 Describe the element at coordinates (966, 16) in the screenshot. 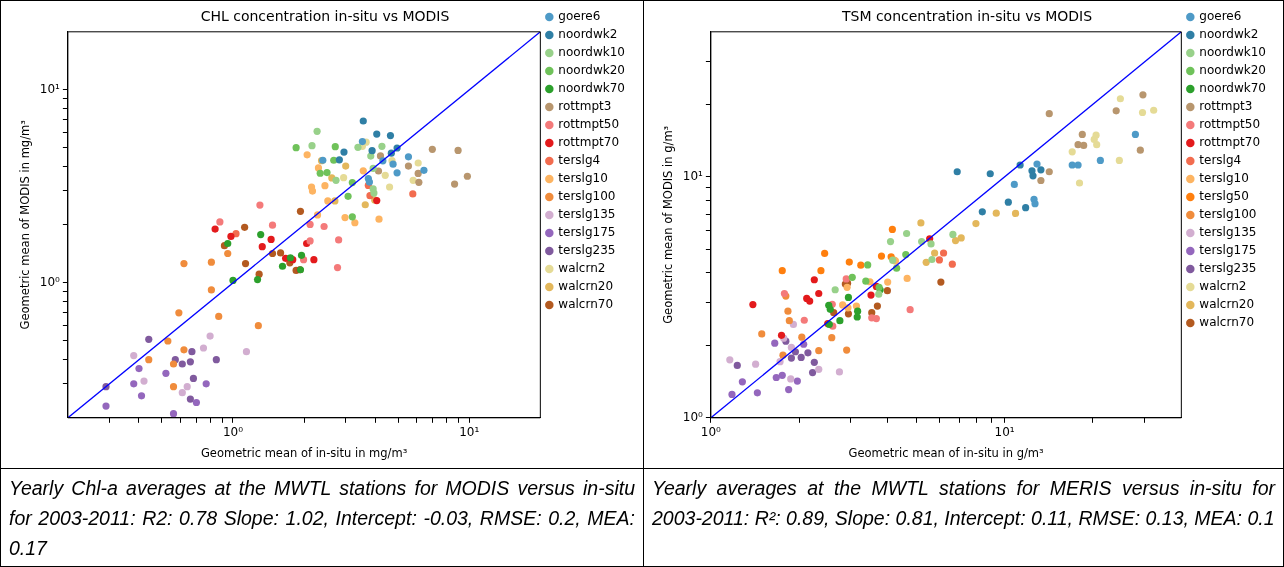

I see `chart-title: TSM concentration in-situ vs MODIS` at that location.